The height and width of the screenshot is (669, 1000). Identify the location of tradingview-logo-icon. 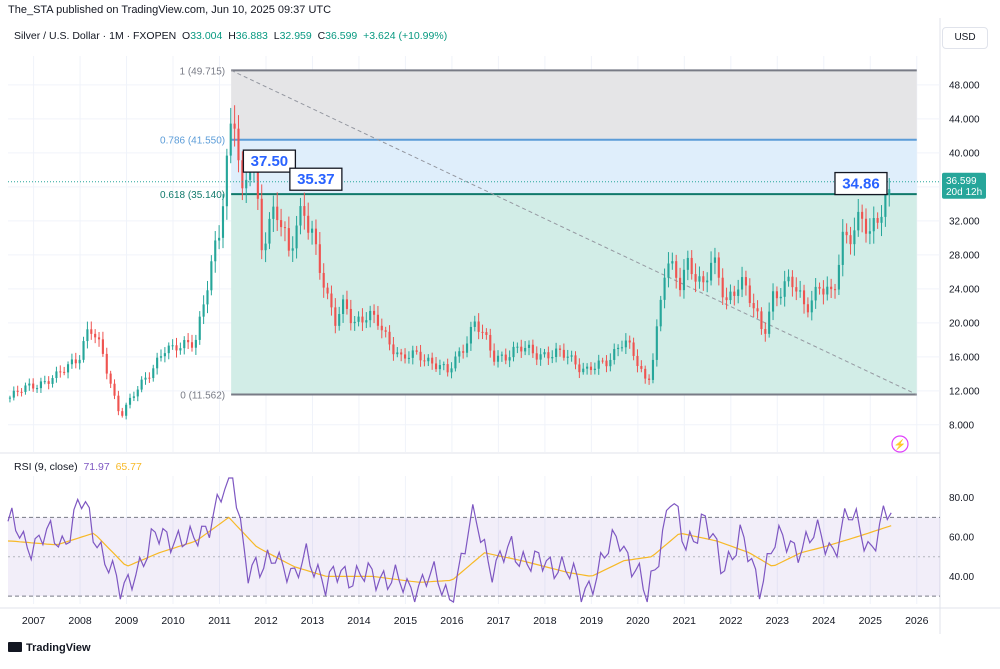
(15, 647).